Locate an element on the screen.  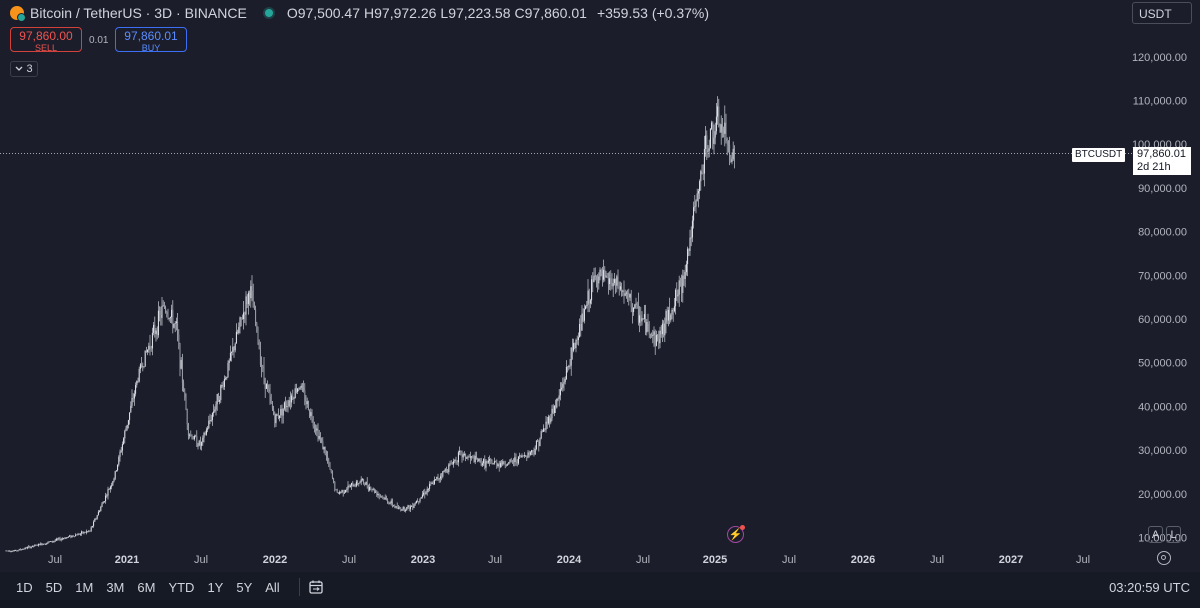
event-lightning-icon: ⚡ is located at coordinates (736, 534).